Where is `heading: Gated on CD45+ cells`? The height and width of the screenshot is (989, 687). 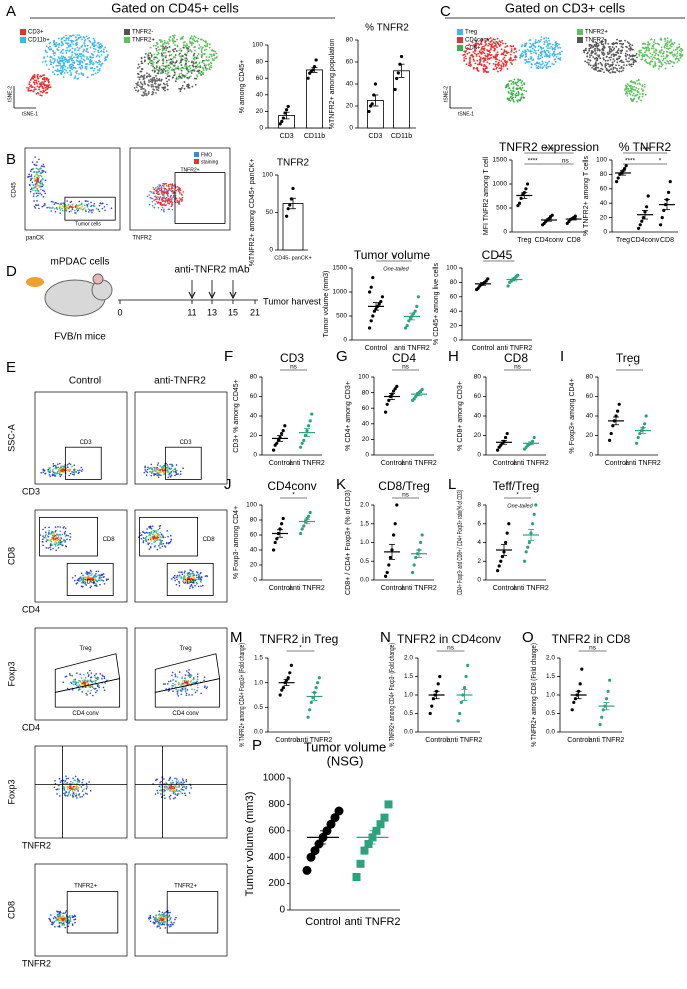
heading: Gated on CD45+ cells is located at coordinates (175, 7).